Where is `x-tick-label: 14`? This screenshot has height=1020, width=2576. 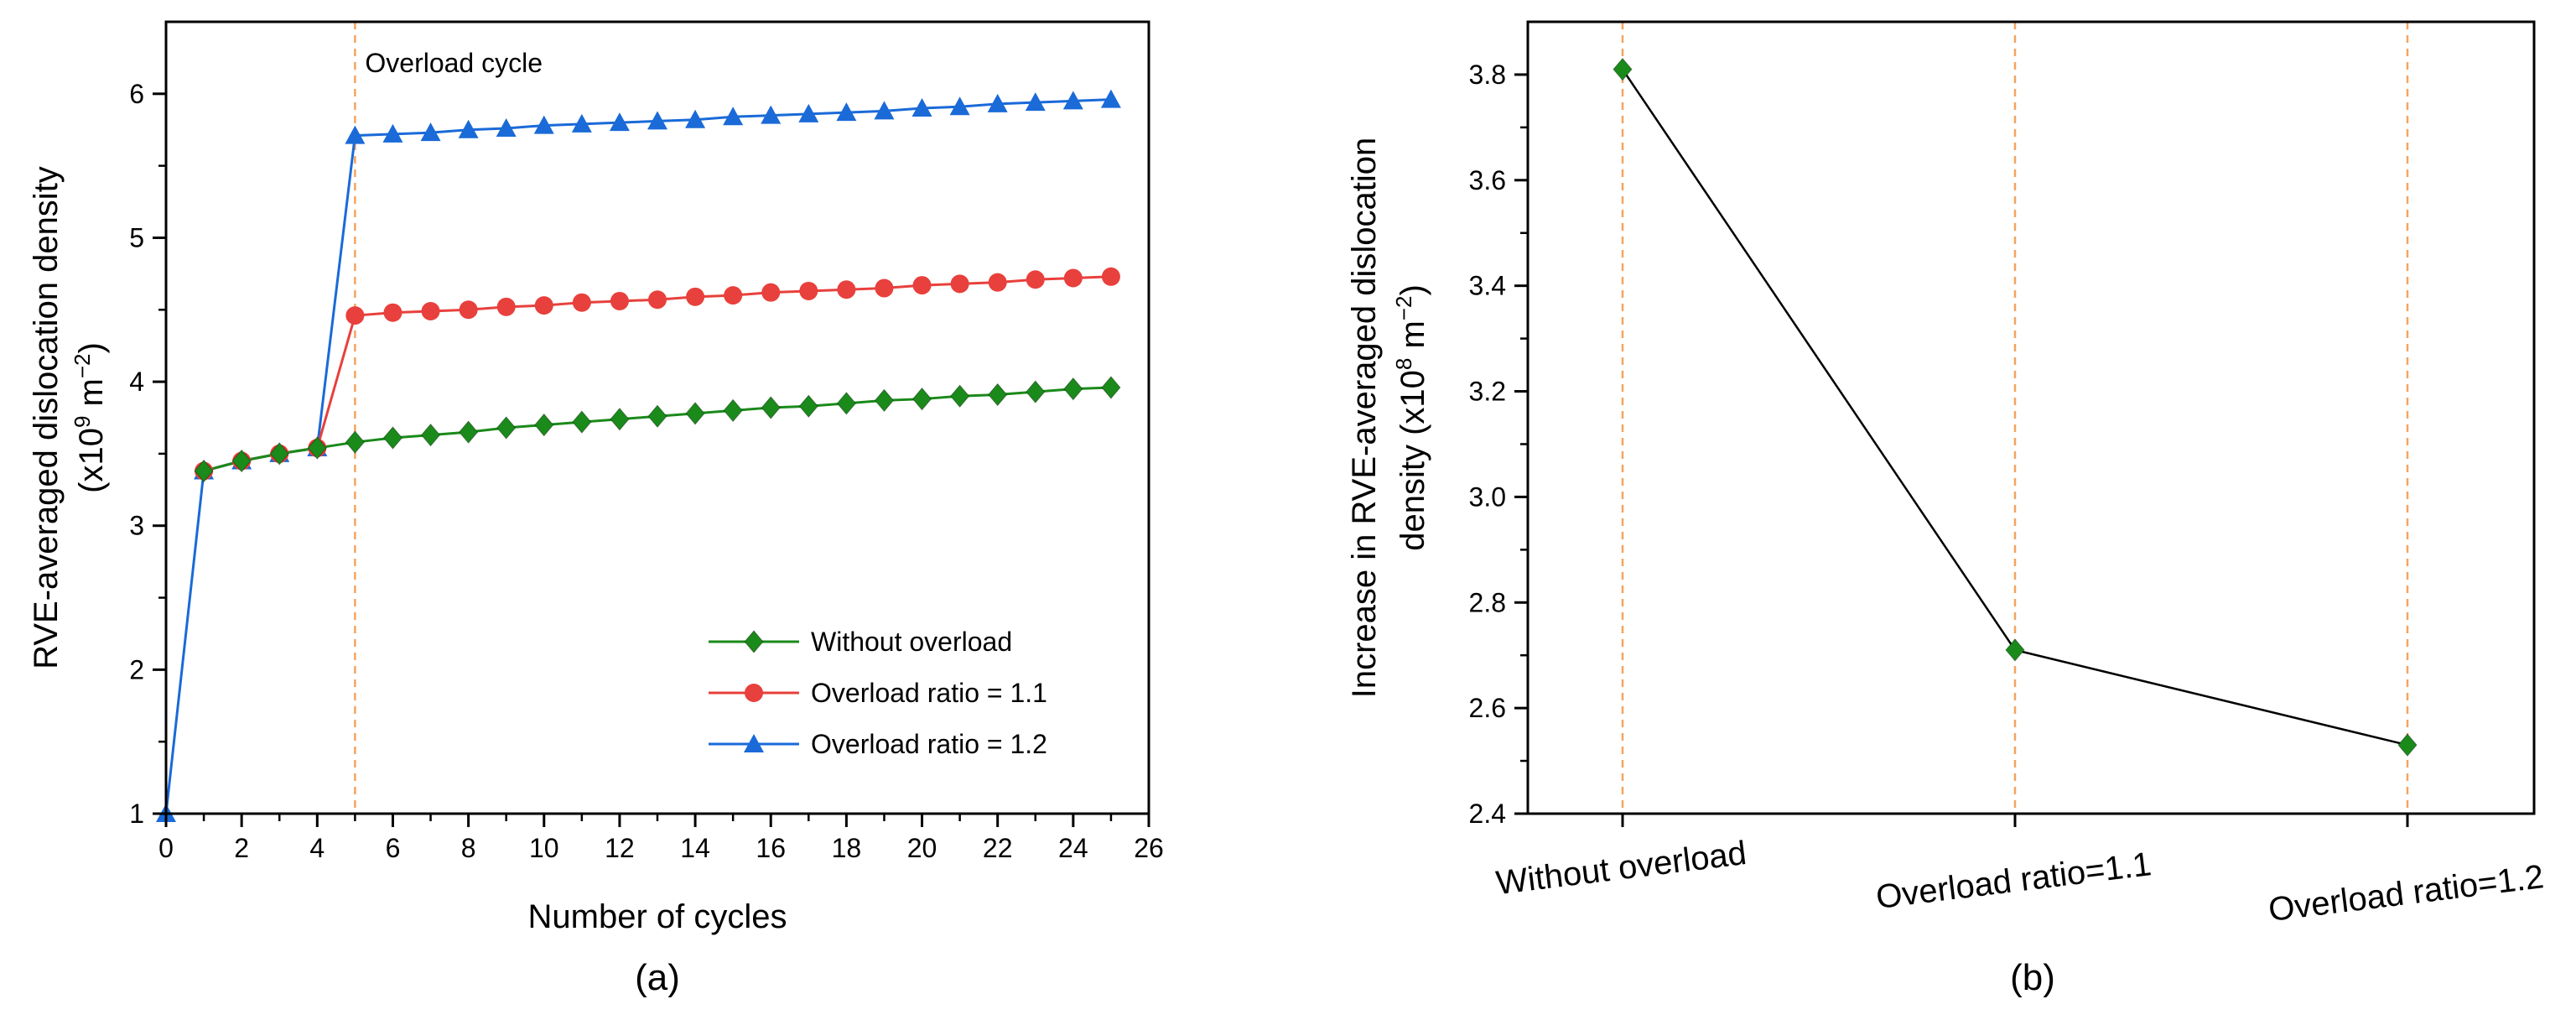
x-tick-label: 14 is located at coordinates (695, 848).